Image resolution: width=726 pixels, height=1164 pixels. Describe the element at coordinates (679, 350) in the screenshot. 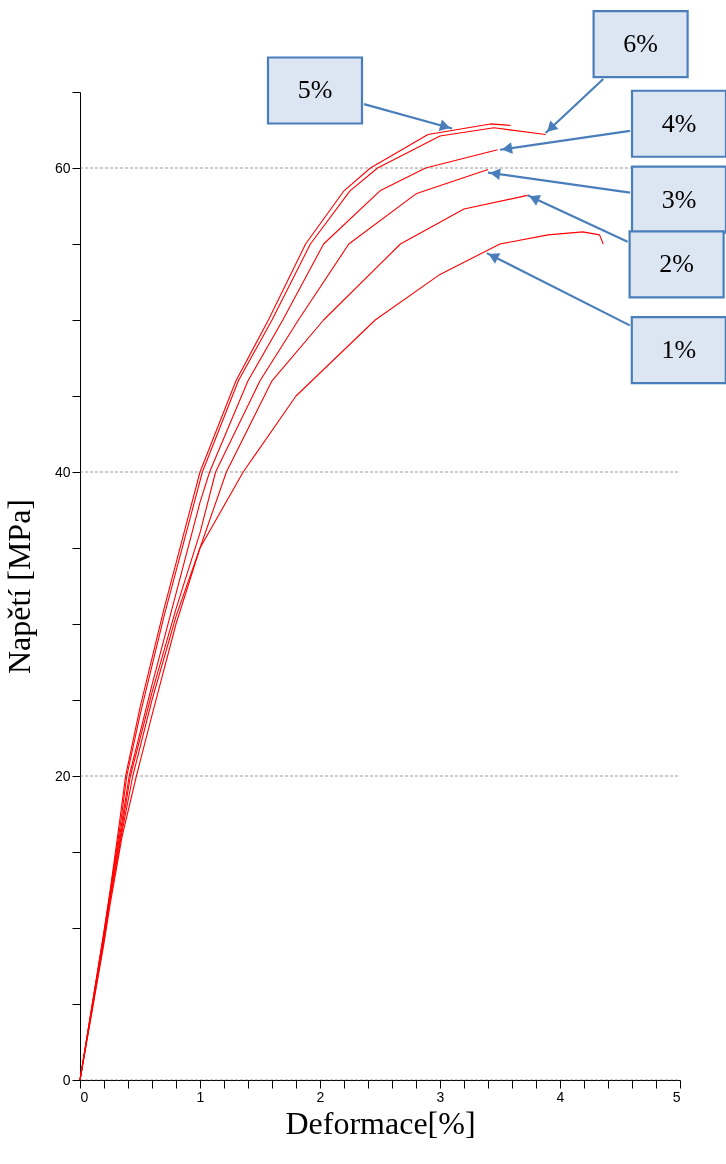

I see `annotation: 1%` at that location.